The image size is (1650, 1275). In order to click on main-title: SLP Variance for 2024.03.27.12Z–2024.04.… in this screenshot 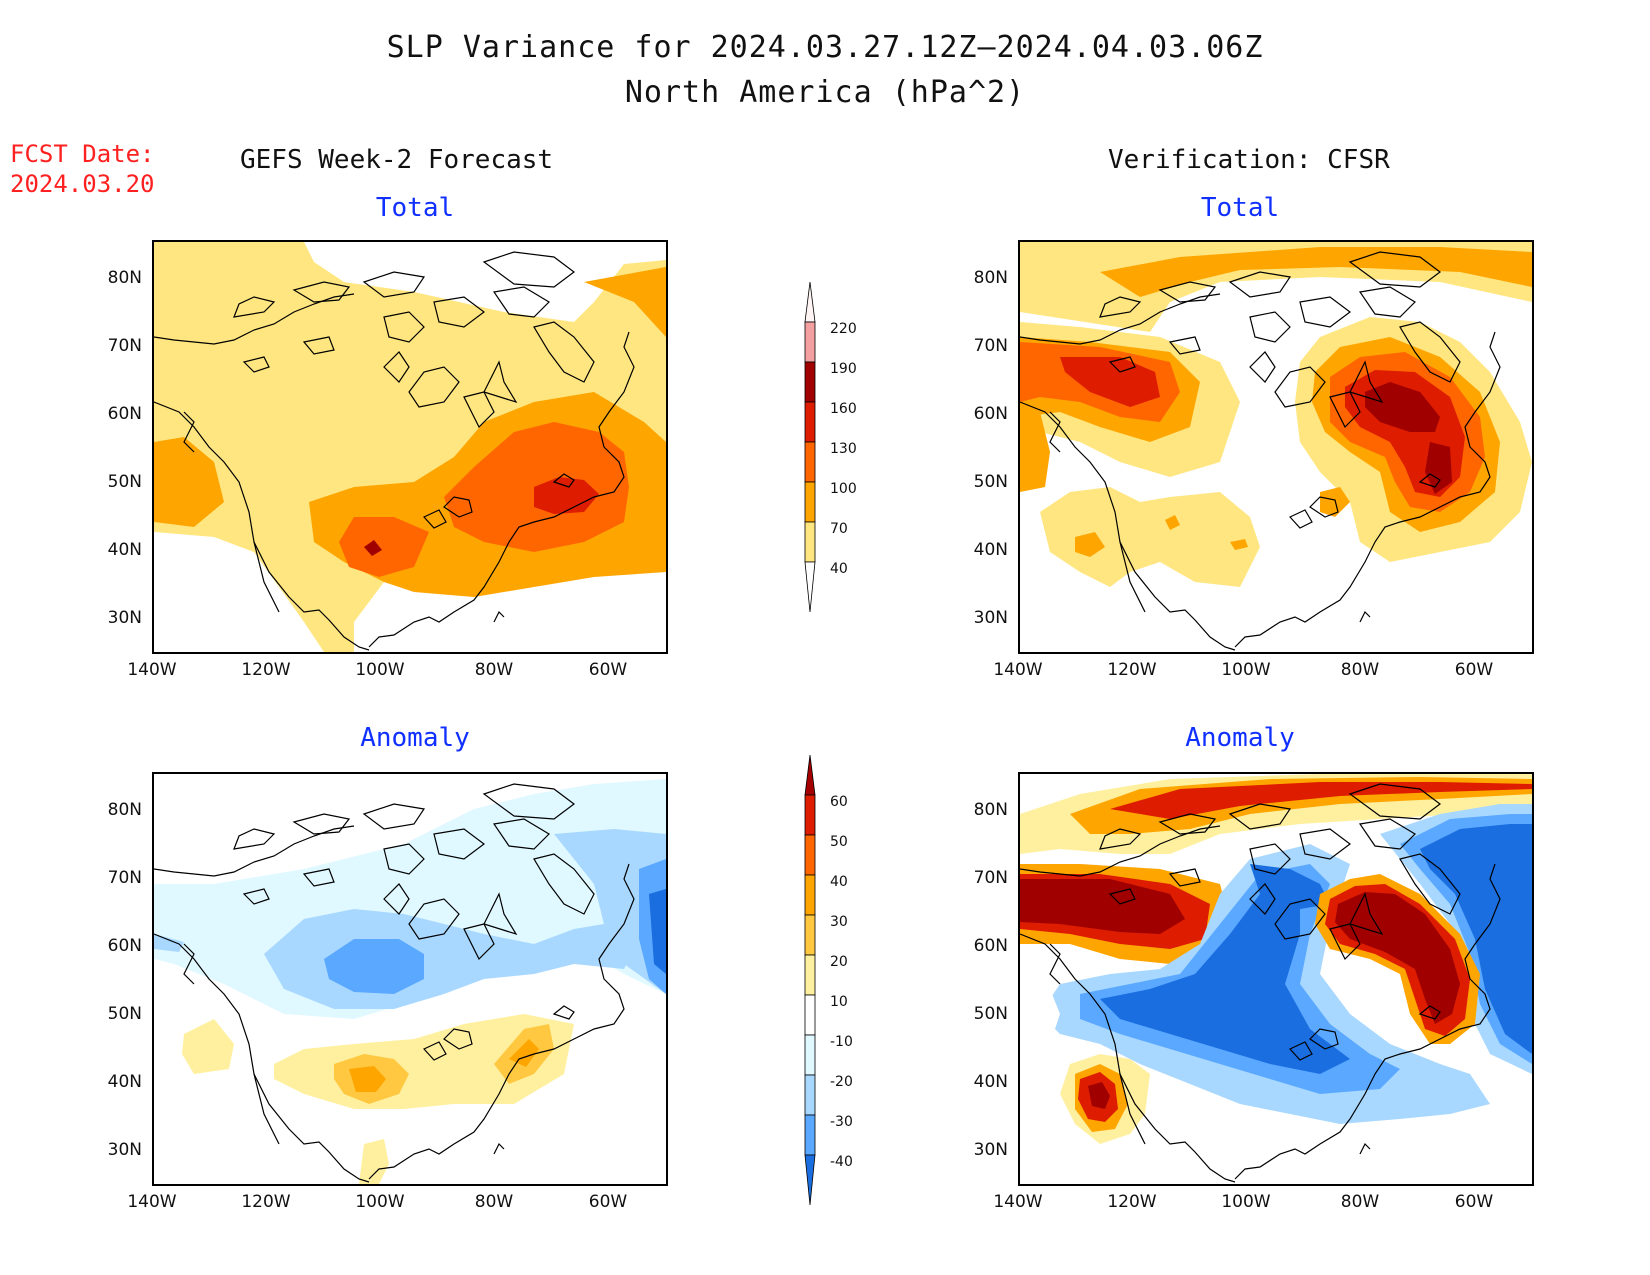, I will do `click(825, 47)`.